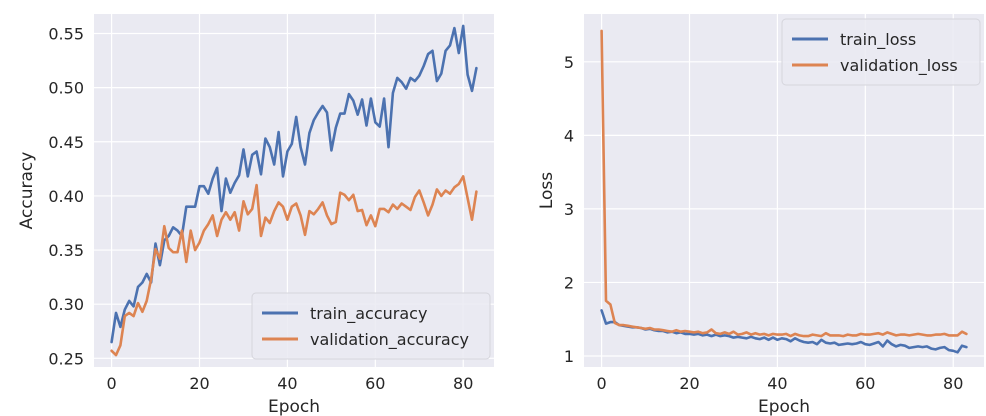 This screenshot has width=986, height=416. Describe the element at coordinates (66, 358) in the screenshot. I see `y-tick-label: 0.25` at that location.